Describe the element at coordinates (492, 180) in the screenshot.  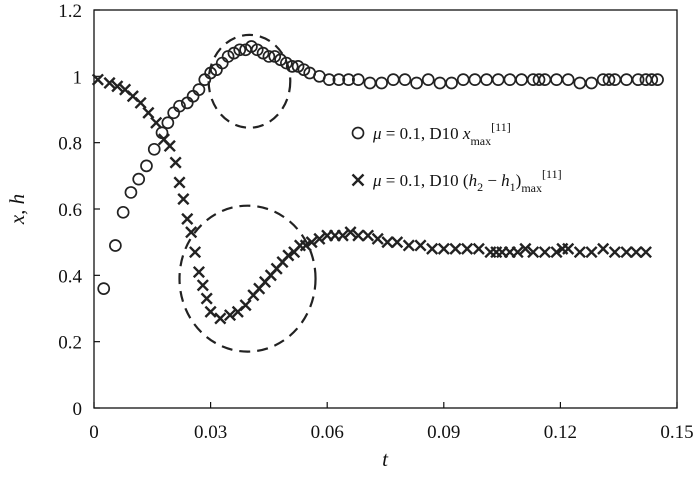
I see `legend-text-fragment: −` at that location.